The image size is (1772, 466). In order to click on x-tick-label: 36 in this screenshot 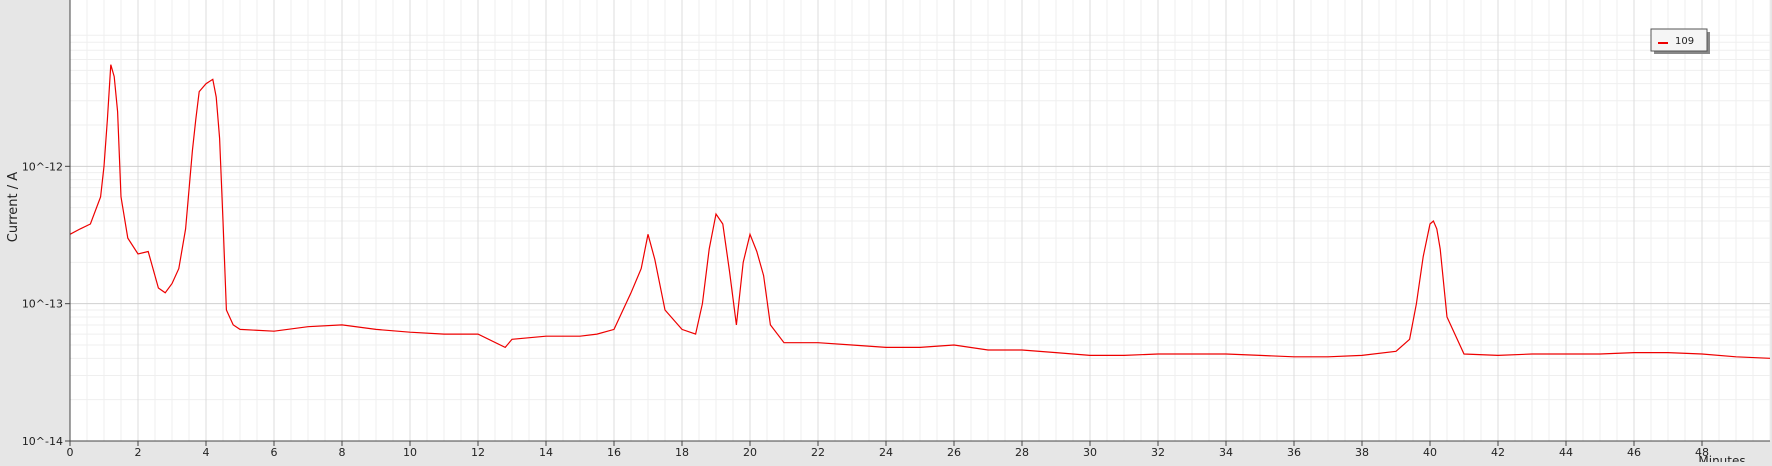, I will do `click(1294, 452)`.